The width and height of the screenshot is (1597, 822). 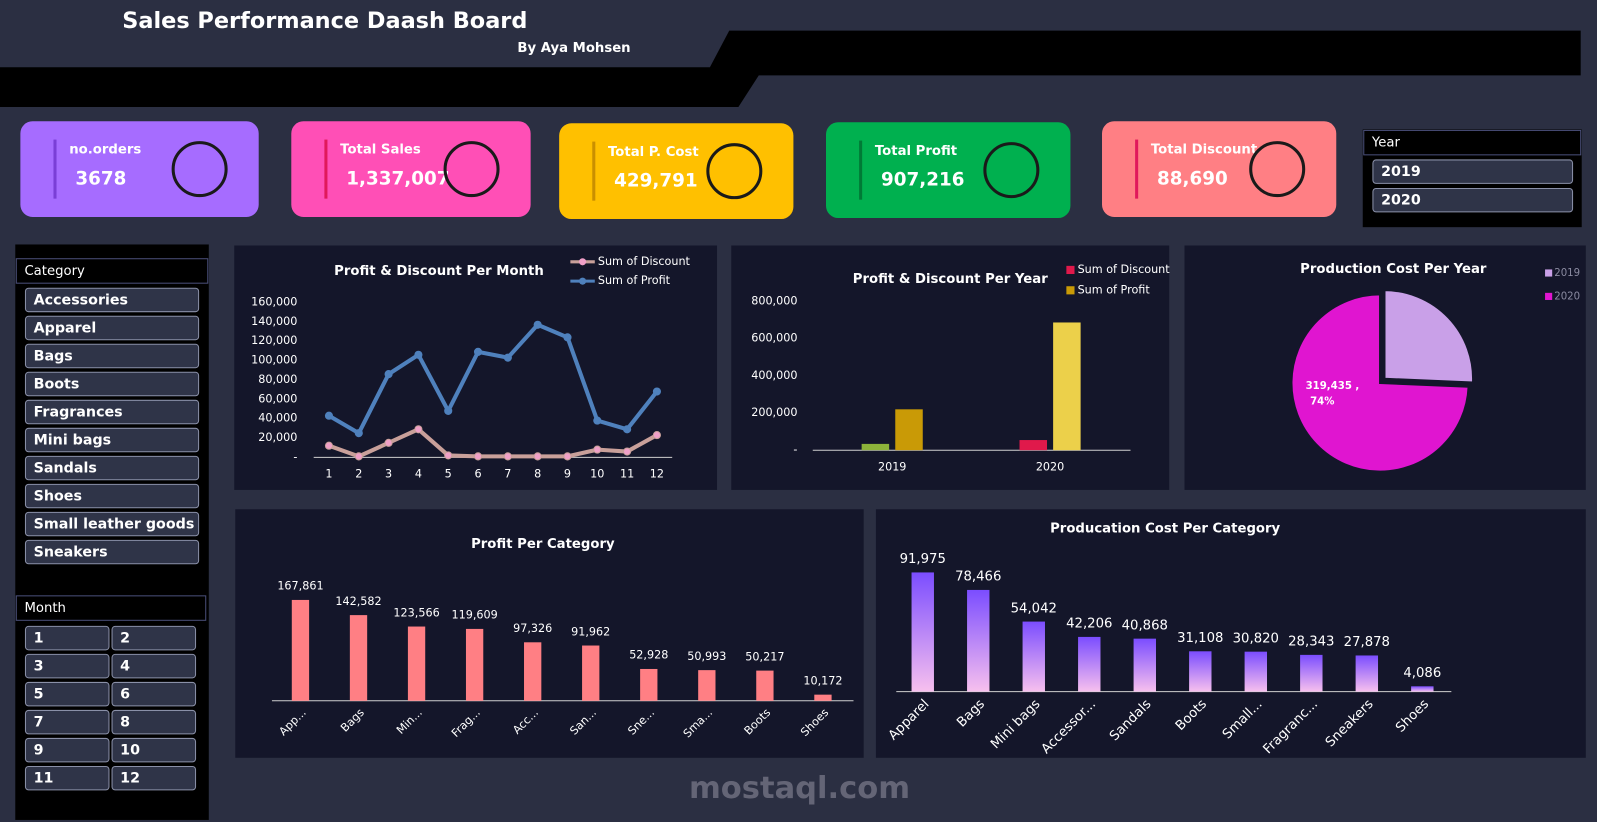 I want to click on slicer-item-label: Boots, so click(x=57, y=385).